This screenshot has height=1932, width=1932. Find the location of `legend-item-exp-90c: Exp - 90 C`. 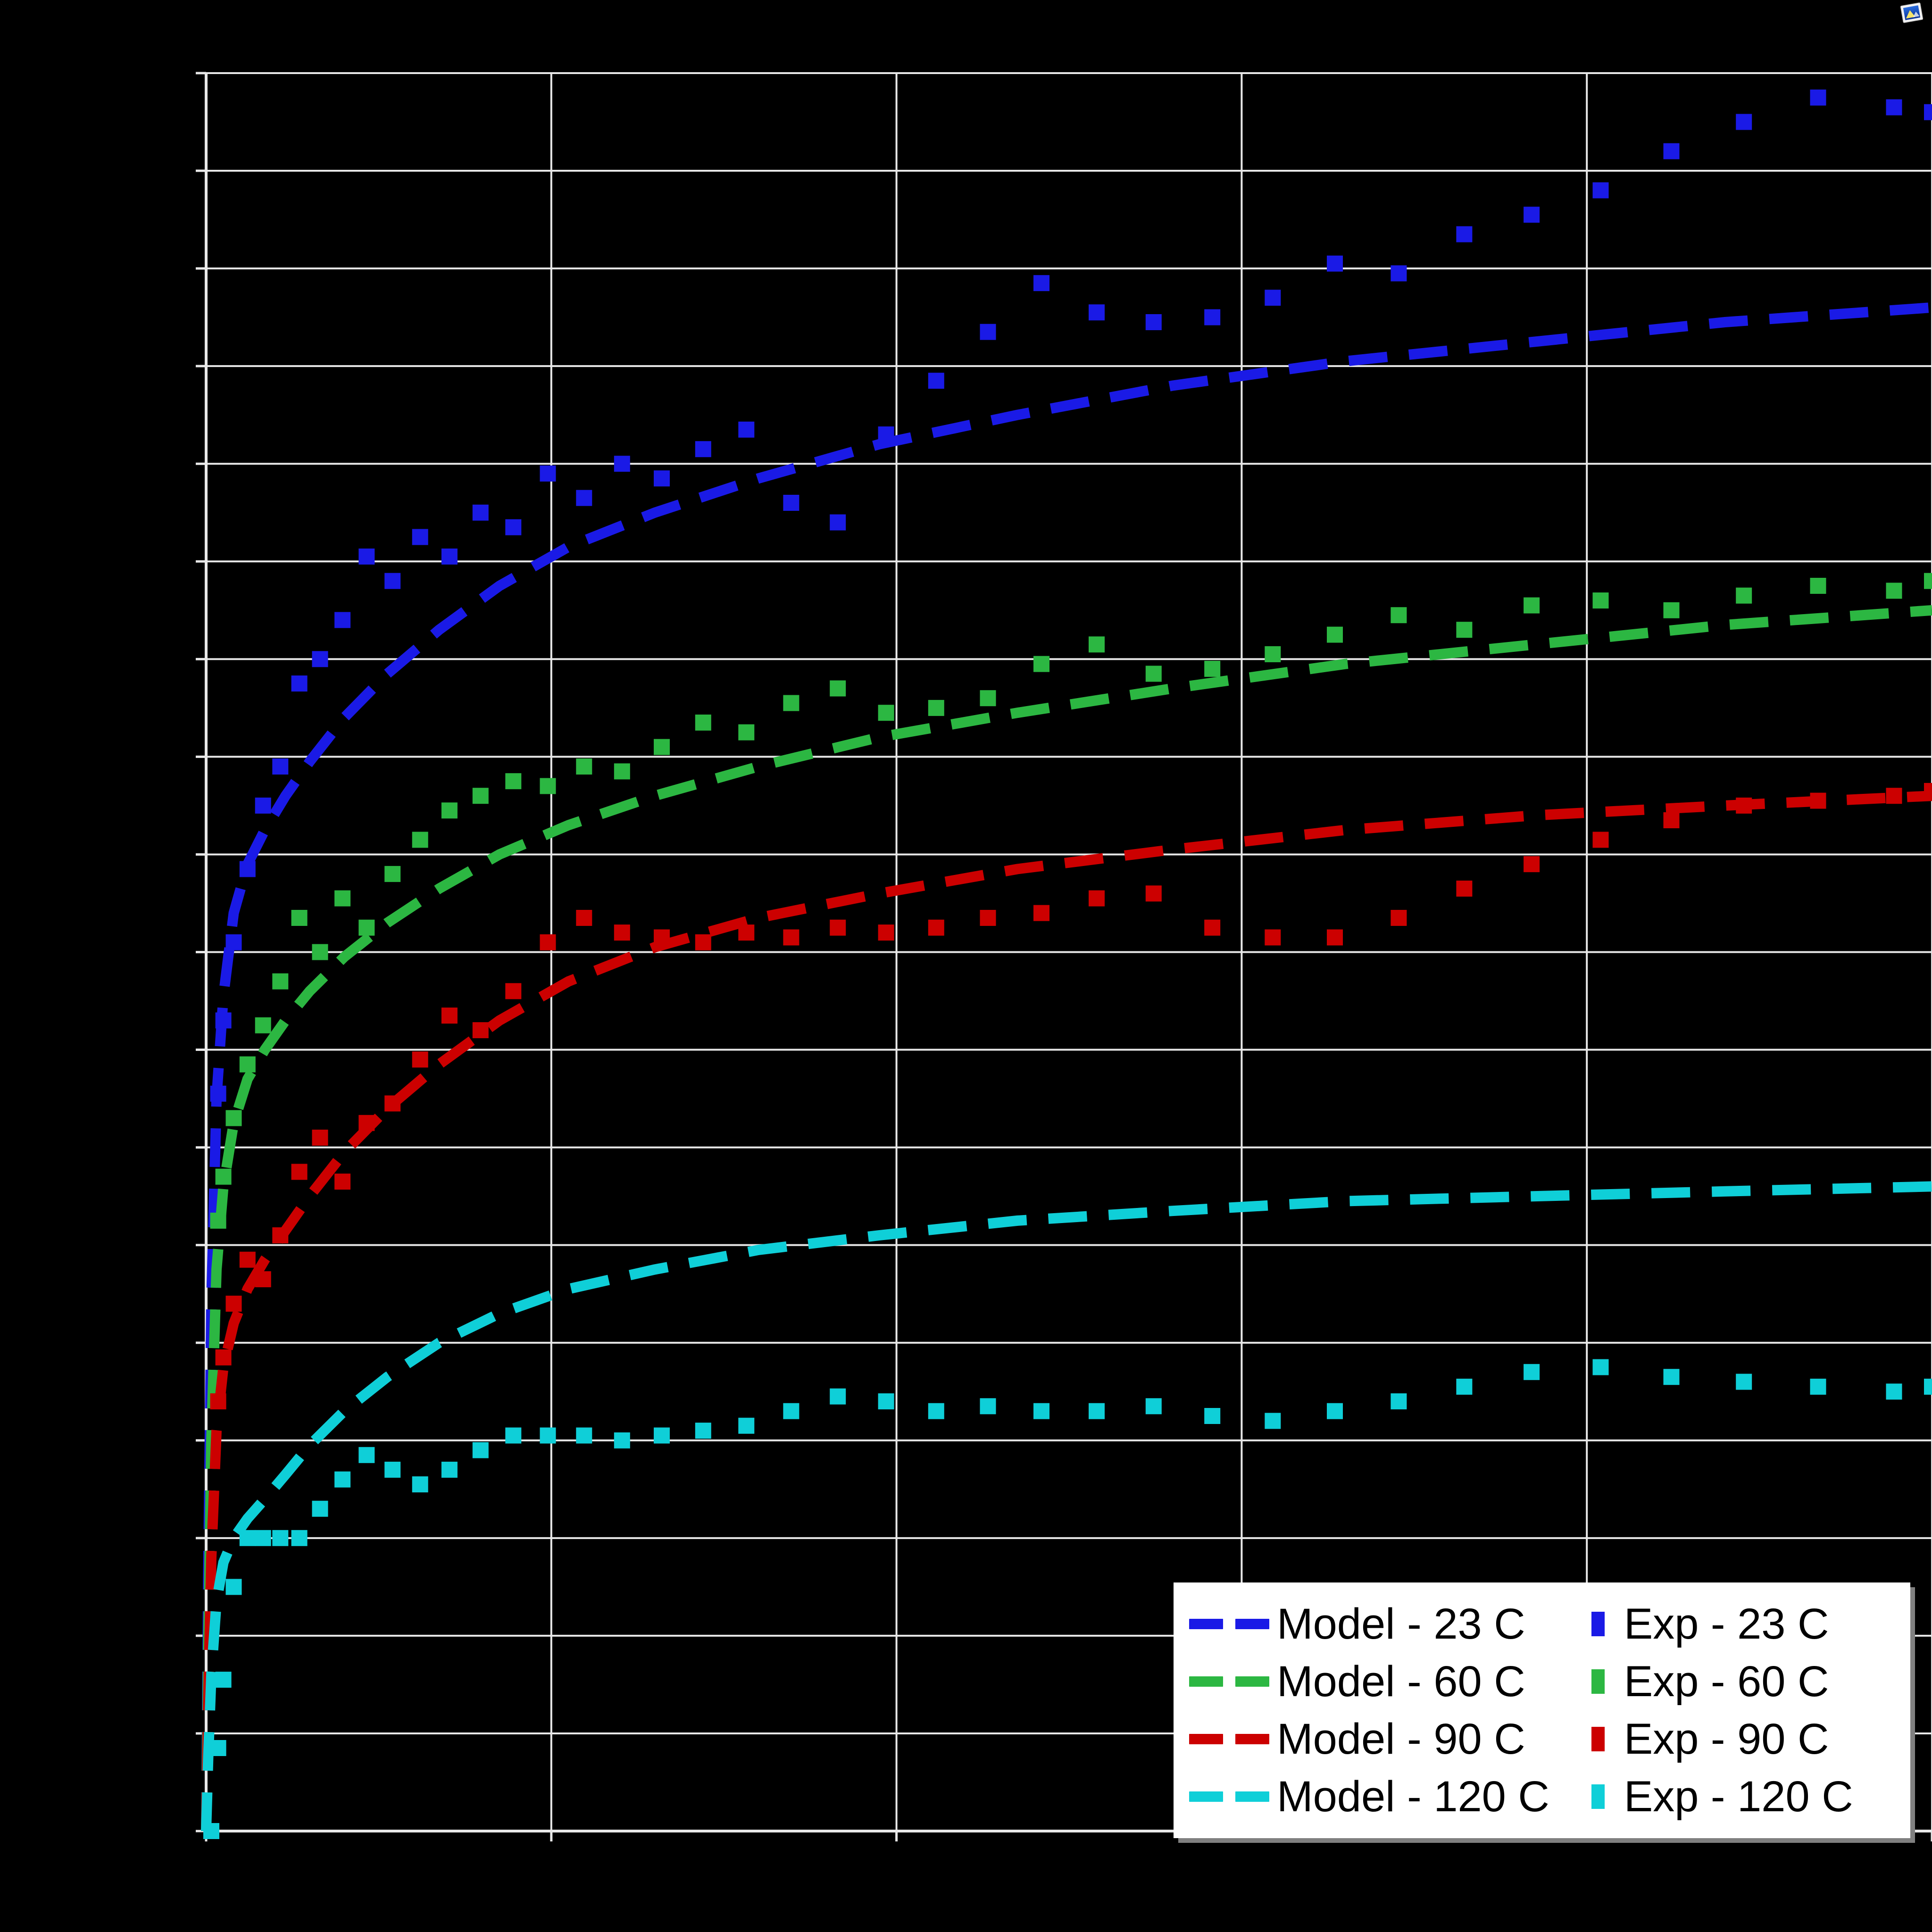

legend-item-exp-90c: Exp - 90 C is located at coordinates (1713, 1739).